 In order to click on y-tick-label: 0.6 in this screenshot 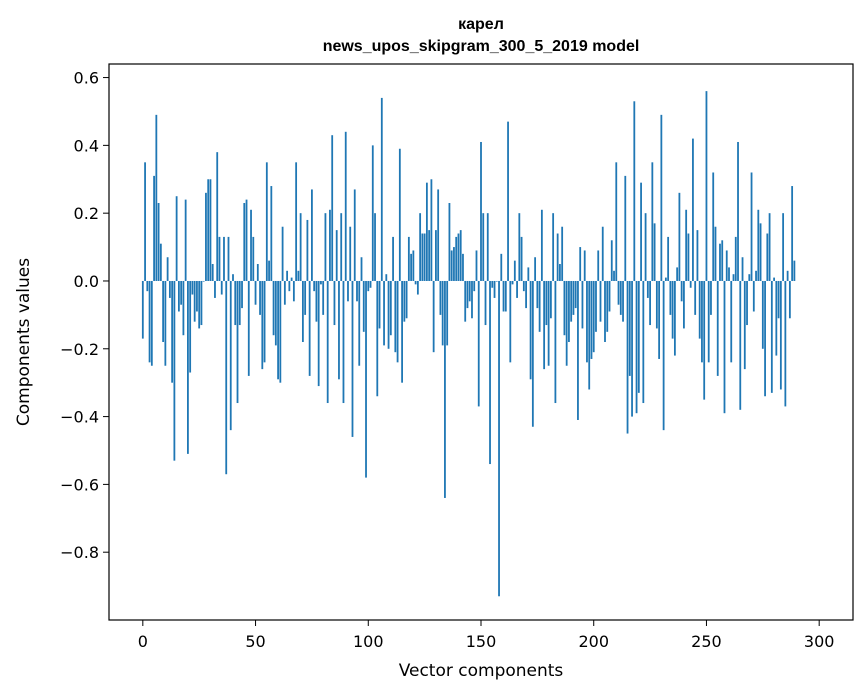, I will do `click(86, 78)`.